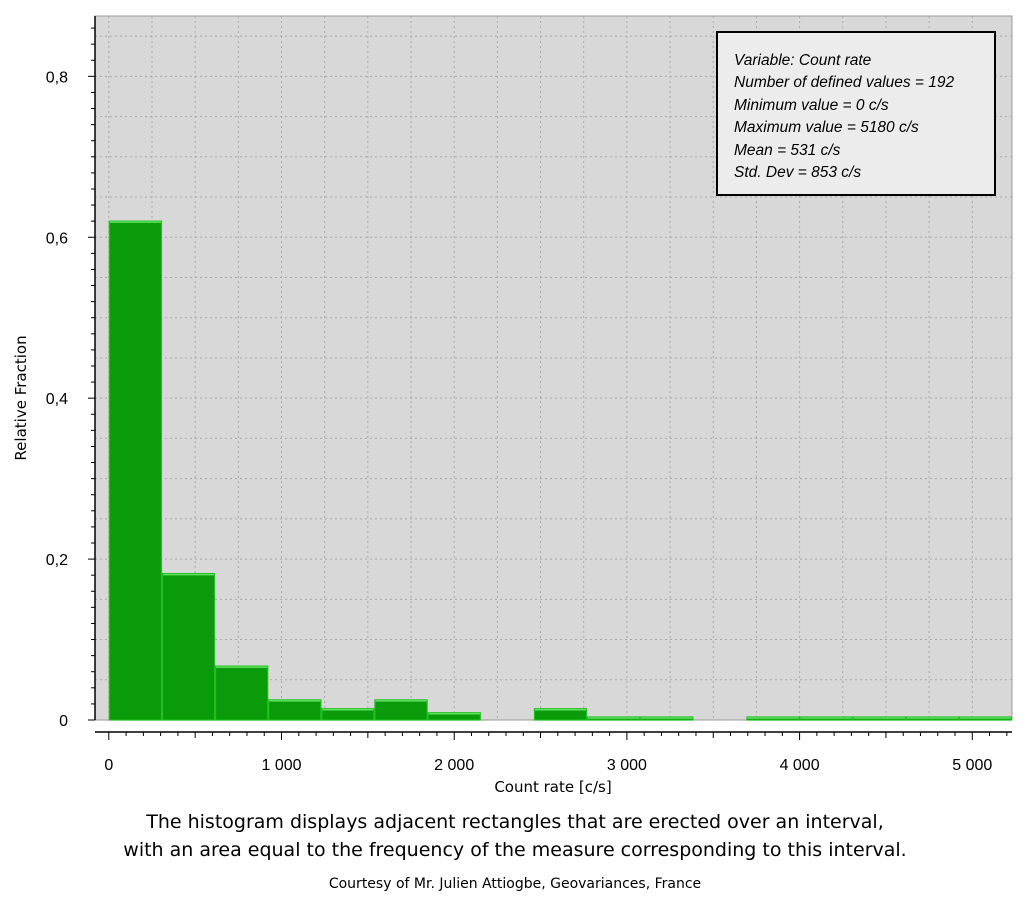 Image resolution: width=1030 pixels, height=905 pixels. I want to click on x-tick-label: 1 000, so click(281, 765).